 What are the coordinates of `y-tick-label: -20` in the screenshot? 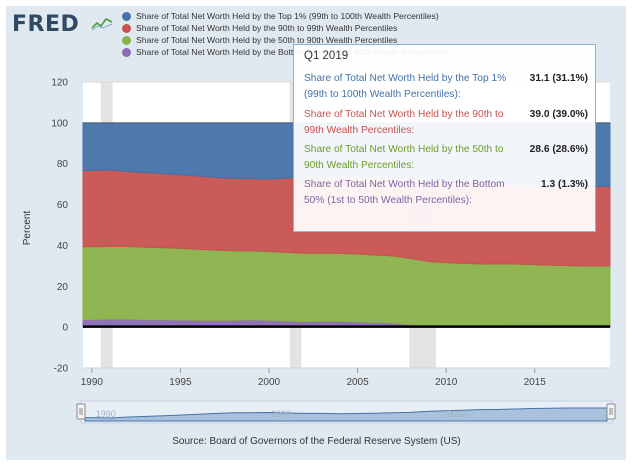 It's located at (61, 369).